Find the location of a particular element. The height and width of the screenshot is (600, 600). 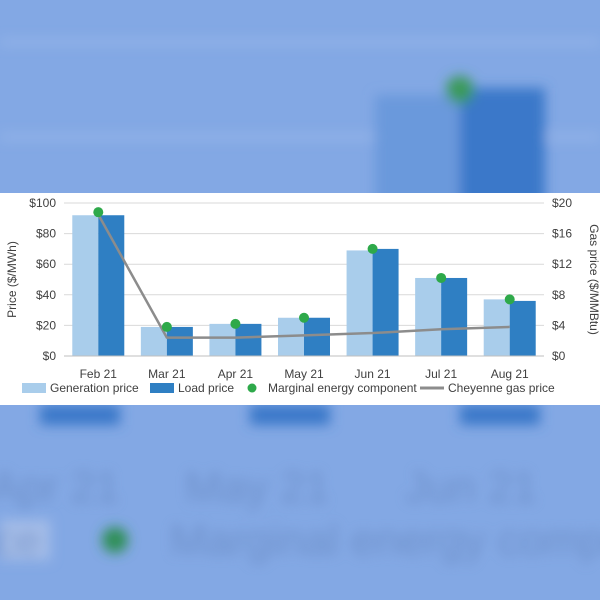

y-tick-label: $0 is located at coordinates (50, 356).